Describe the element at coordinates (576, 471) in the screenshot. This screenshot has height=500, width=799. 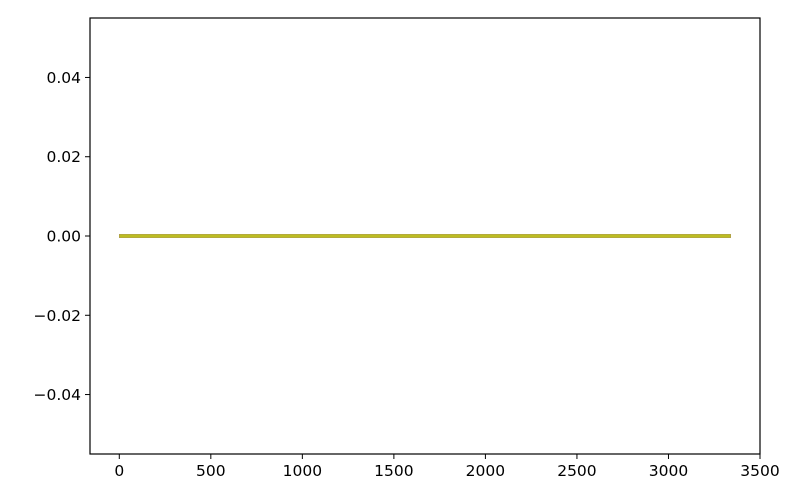
I see `x-tick-label: 2500` at that location.